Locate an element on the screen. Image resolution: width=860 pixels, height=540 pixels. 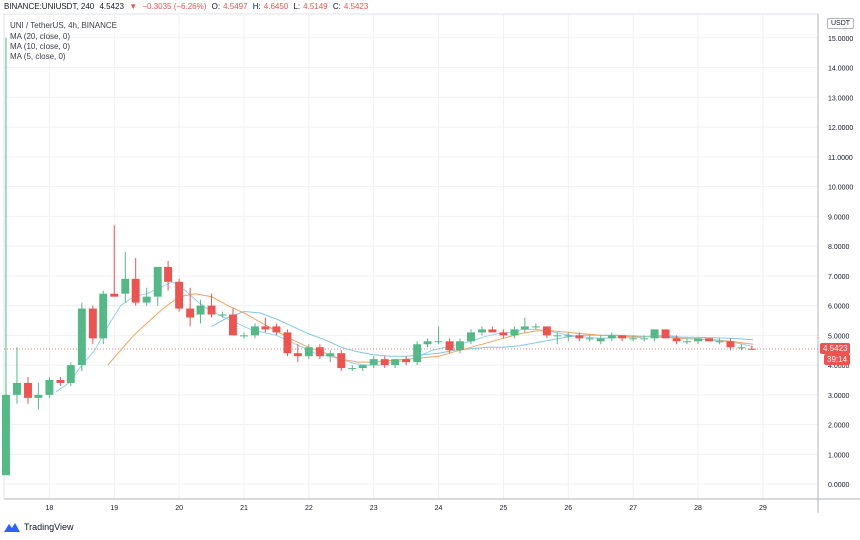
x-tick-label: 20 is located at coordinates (179, 508).